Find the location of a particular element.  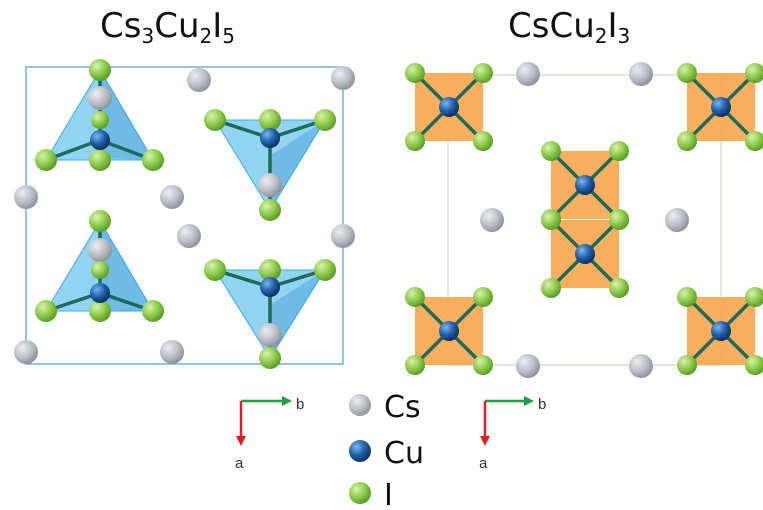

title-cscu2i3: CsCu2I3 is located at coordinates (569, 27).